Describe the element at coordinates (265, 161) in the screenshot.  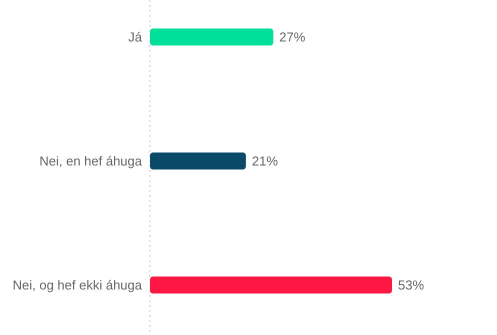
I see `data-label: 21%` at that location.